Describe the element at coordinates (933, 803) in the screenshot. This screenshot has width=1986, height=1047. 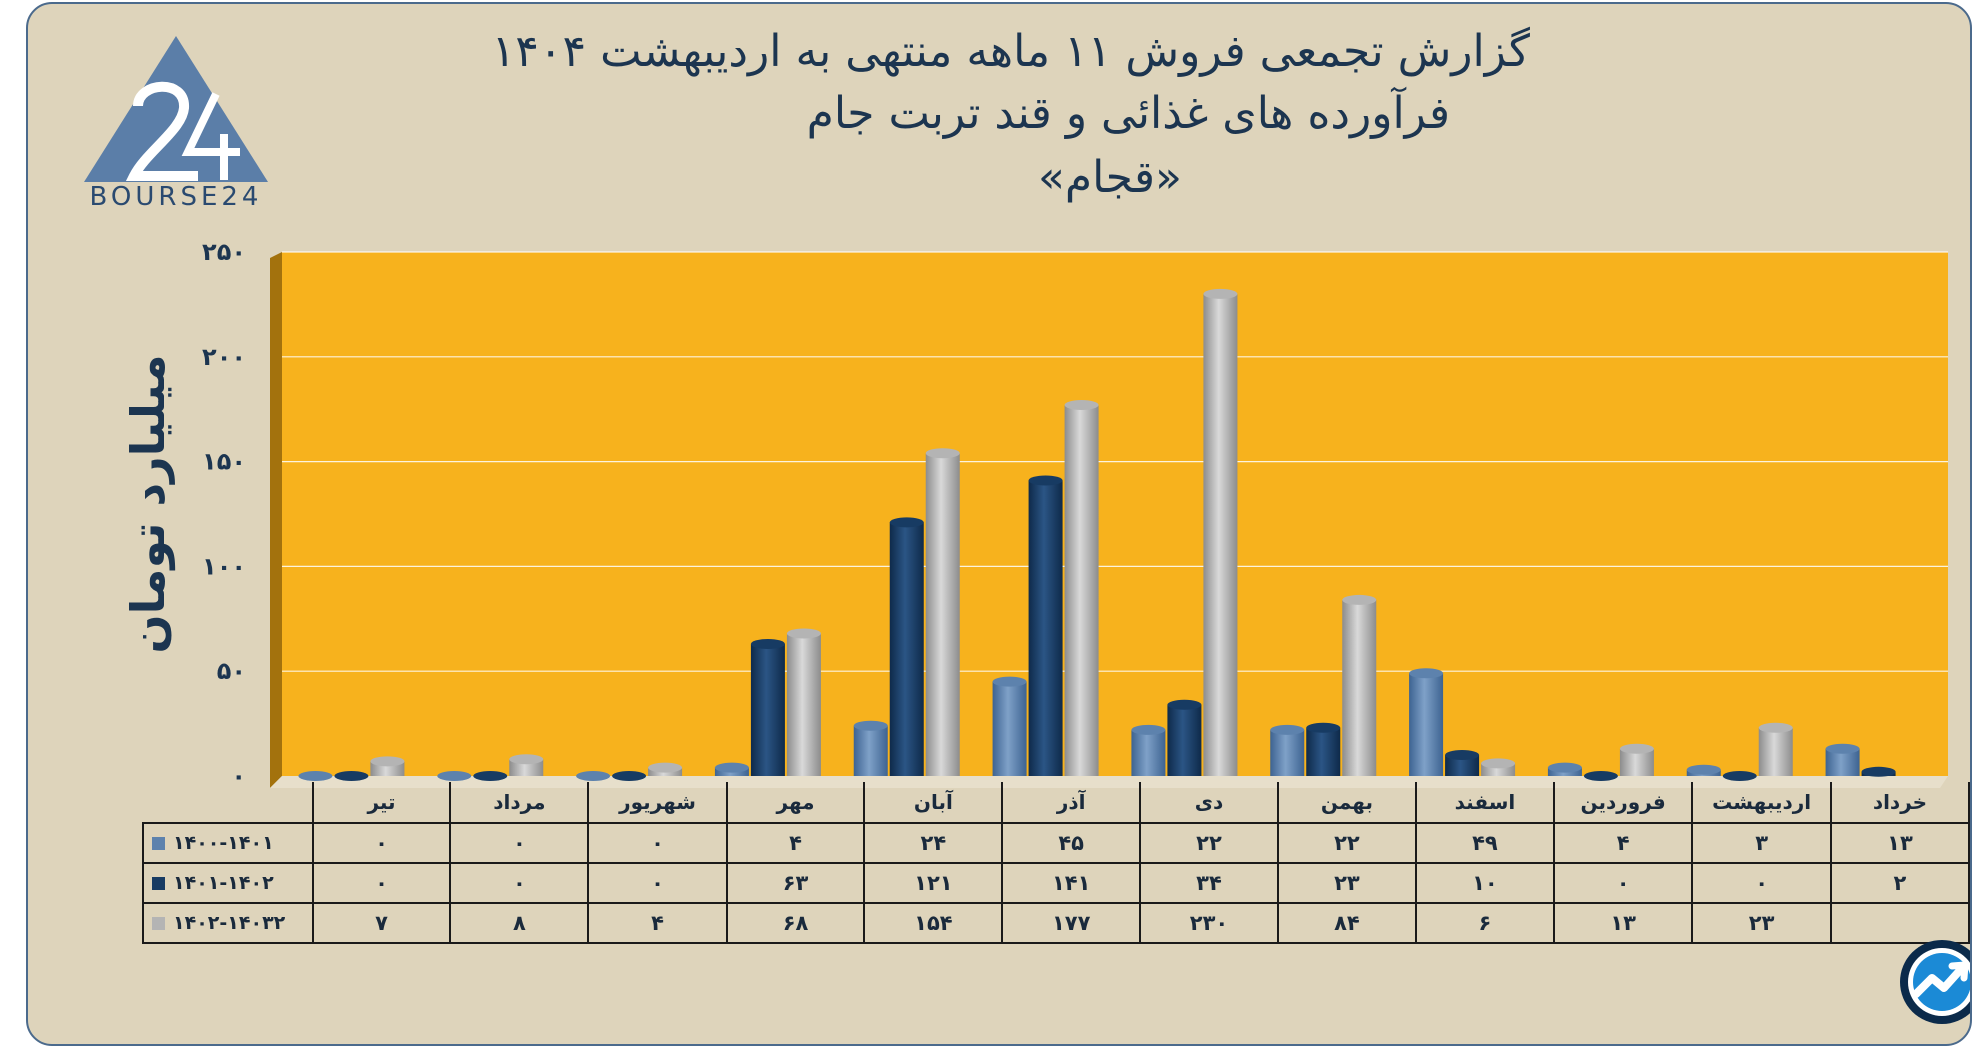
I see `x-tick-label: آبان` at that location.